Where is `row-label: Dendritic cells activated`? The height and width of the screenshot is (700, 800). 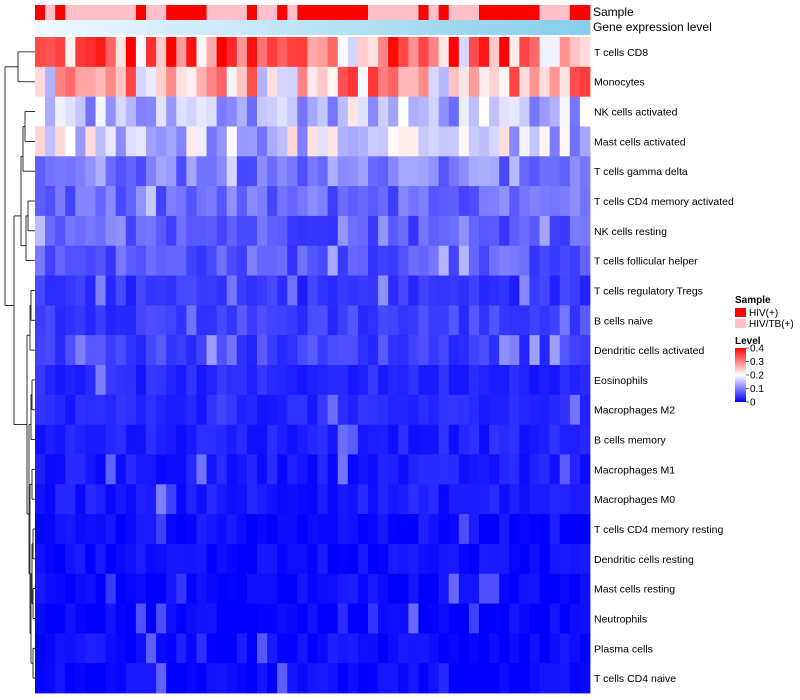
row-label: Dendritic cells activated is located at coordinates (649, 351).